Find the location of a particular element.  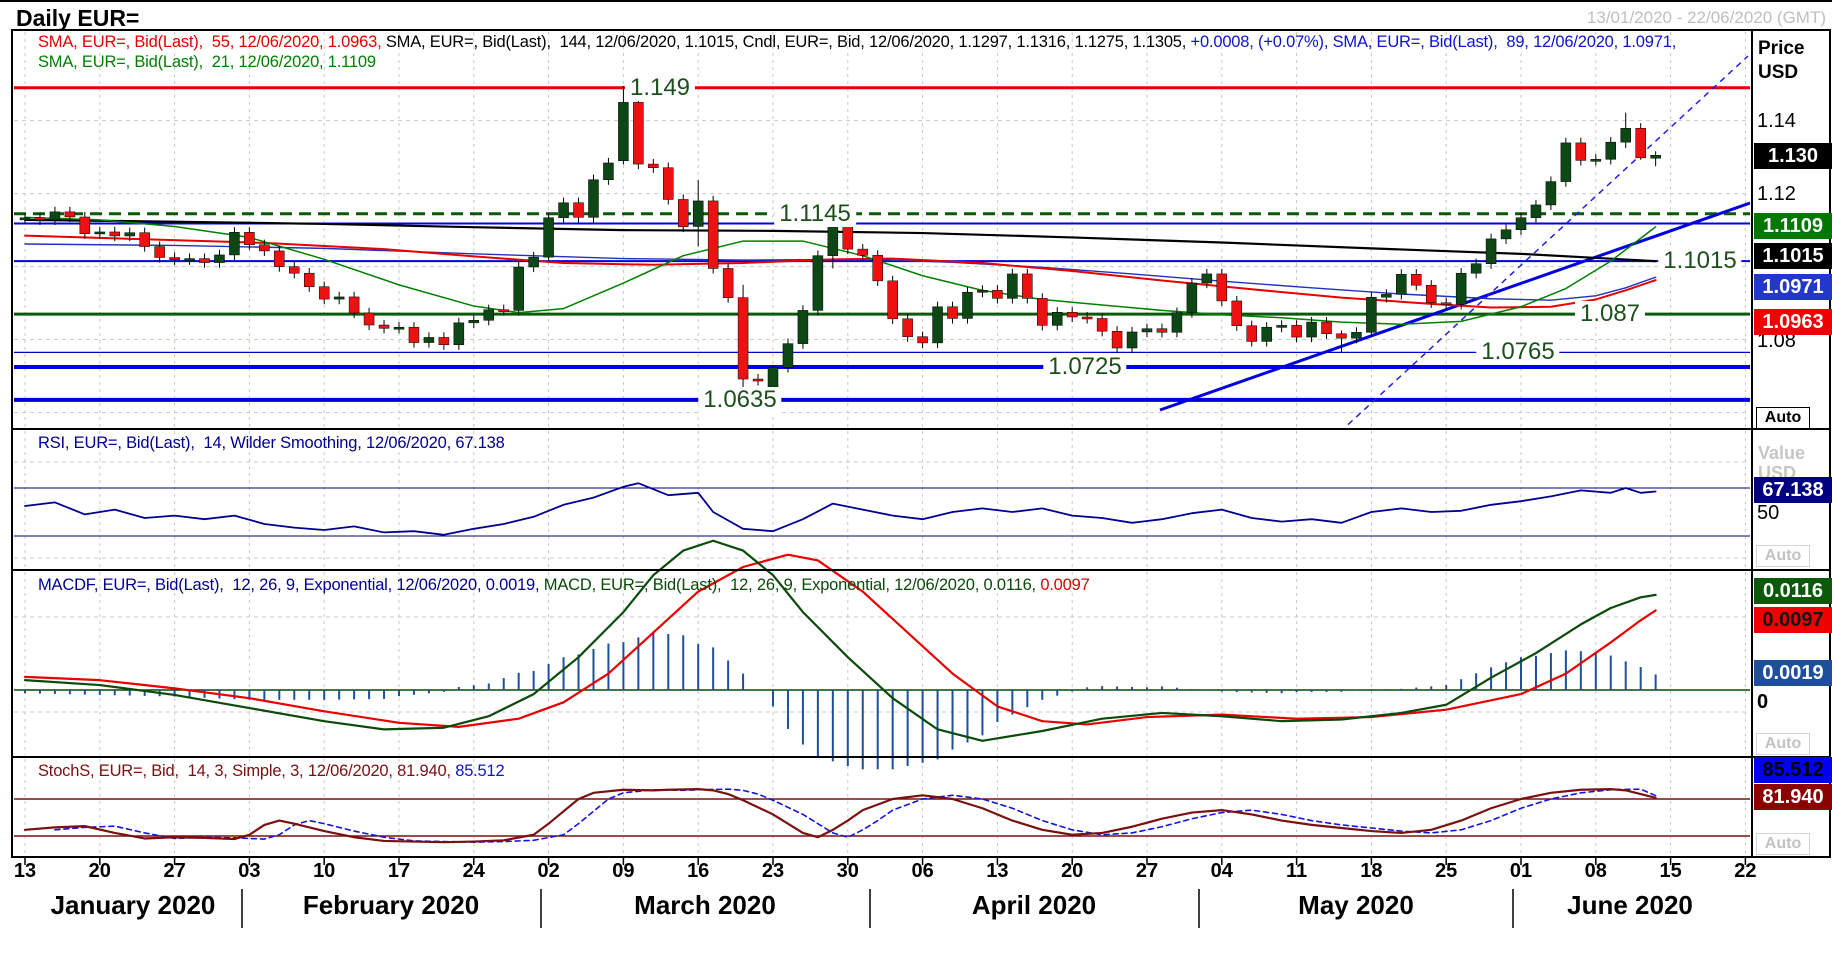

macd-auto-scale-button: Auto is located at coordinates (1783, 744).